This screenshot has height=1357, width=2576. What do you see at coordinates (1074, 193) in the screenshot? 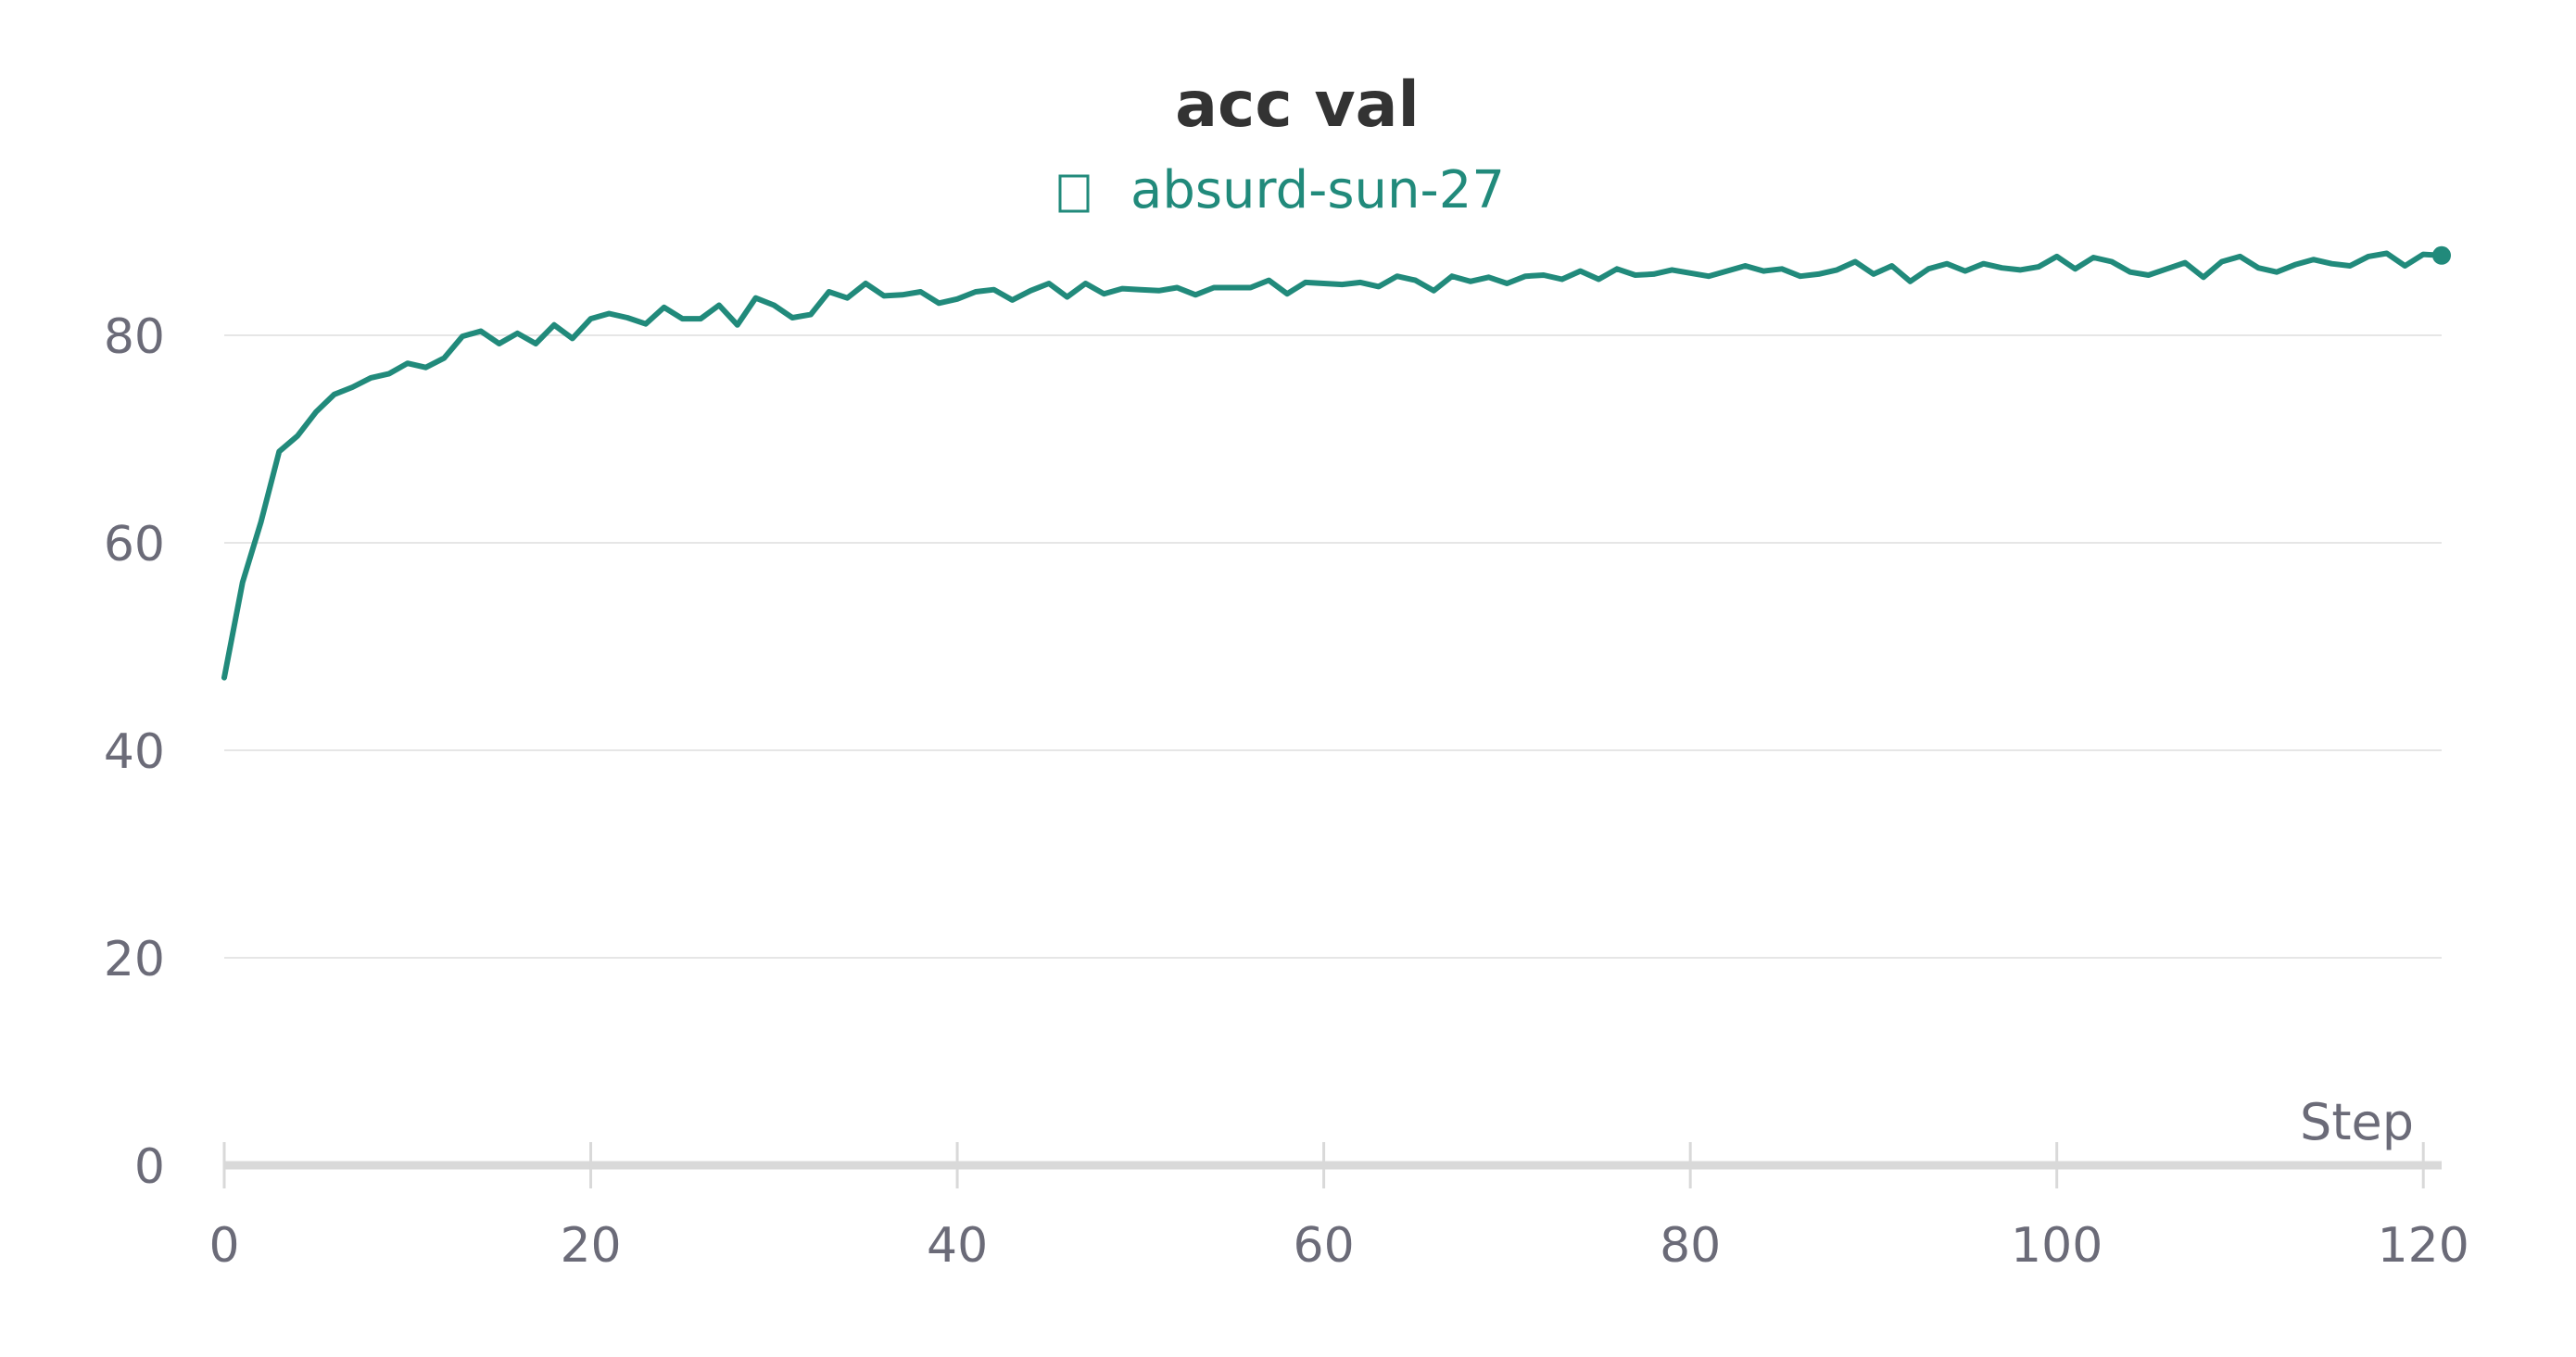
I see `legend-marker-icon` at bounding box center [1074, 193].